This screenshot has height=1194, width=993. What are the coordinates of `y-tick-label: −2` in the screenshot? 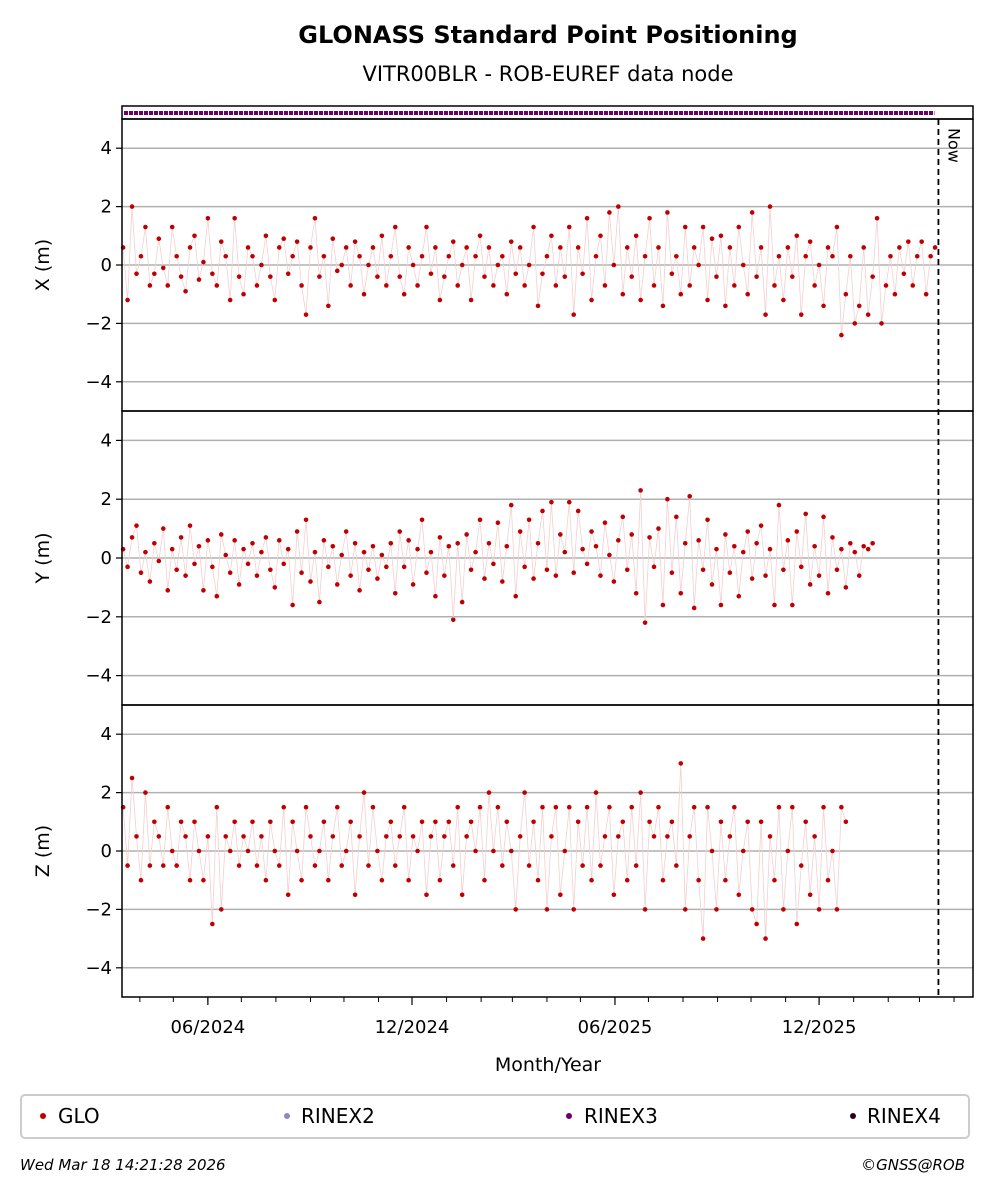 It's located at (98, 909).